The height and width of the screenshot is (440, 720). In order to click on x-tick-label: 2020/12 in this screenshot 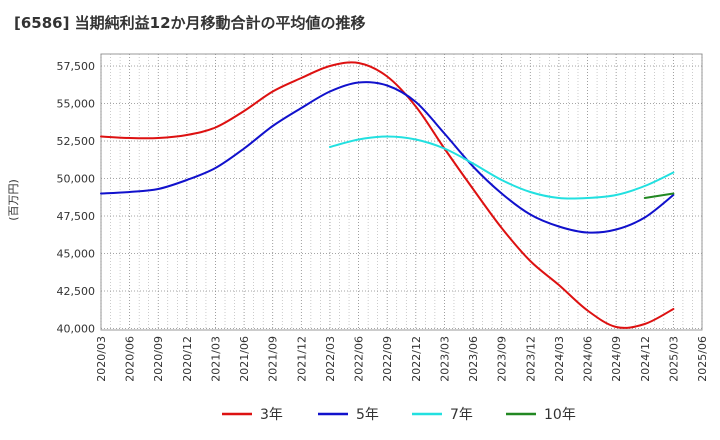, I will do `click(187, 359)`.